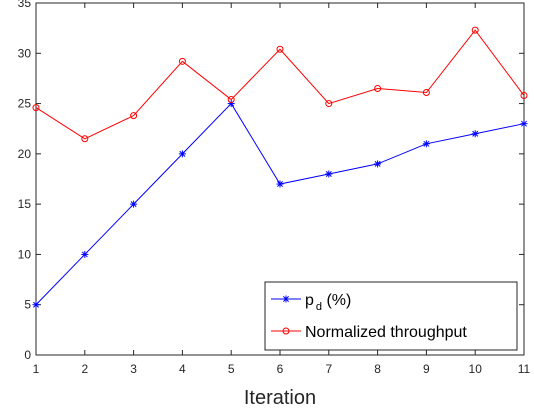 Image resolution: width=534 pixels, height=412 pixels. I want to click on x-axis-title: Iteration, so click(280, 398).